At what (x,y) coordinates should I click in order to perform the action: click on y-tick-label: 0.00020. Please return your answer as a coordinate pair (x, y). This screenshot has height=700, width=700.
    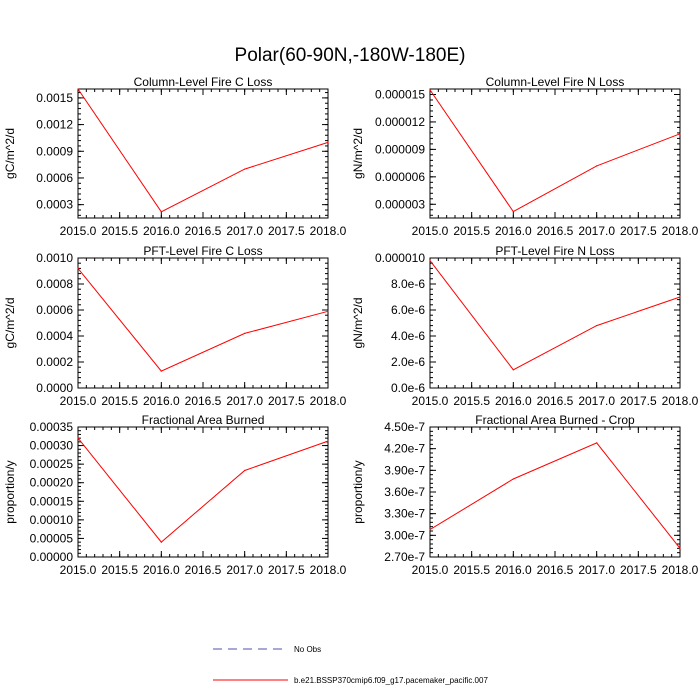
    Looking at the image, I should click on (52, 483).